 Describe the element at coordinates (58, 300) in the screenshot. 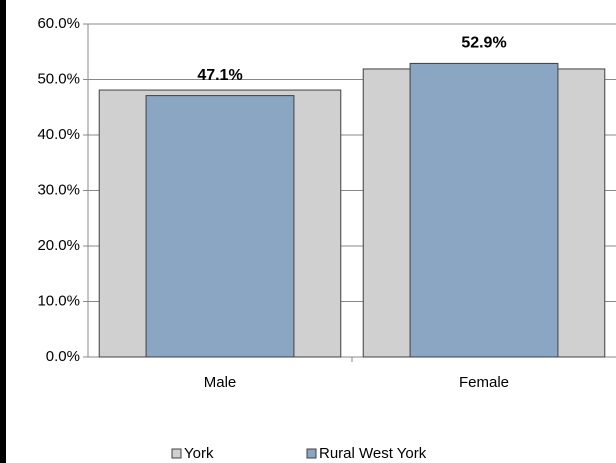

I see `y-tick-label: 10.0%` at that location.